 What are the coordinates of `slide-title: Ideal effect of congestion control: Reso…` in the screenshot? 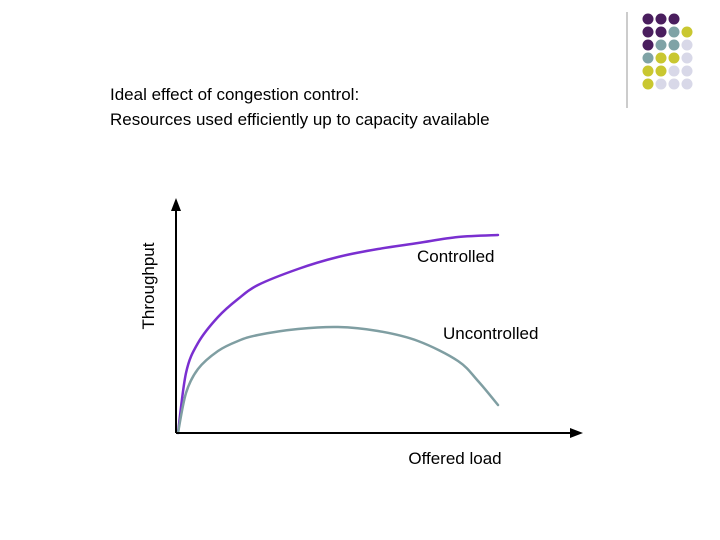 It's located at (300, 107).